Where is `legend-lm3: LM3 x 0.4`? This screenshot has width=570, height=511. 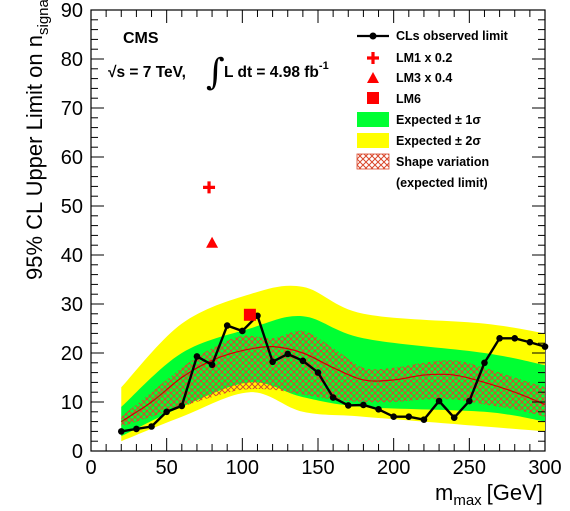
legend-lm3: LM3 x 0.4 is located at coordinates (409, 78).